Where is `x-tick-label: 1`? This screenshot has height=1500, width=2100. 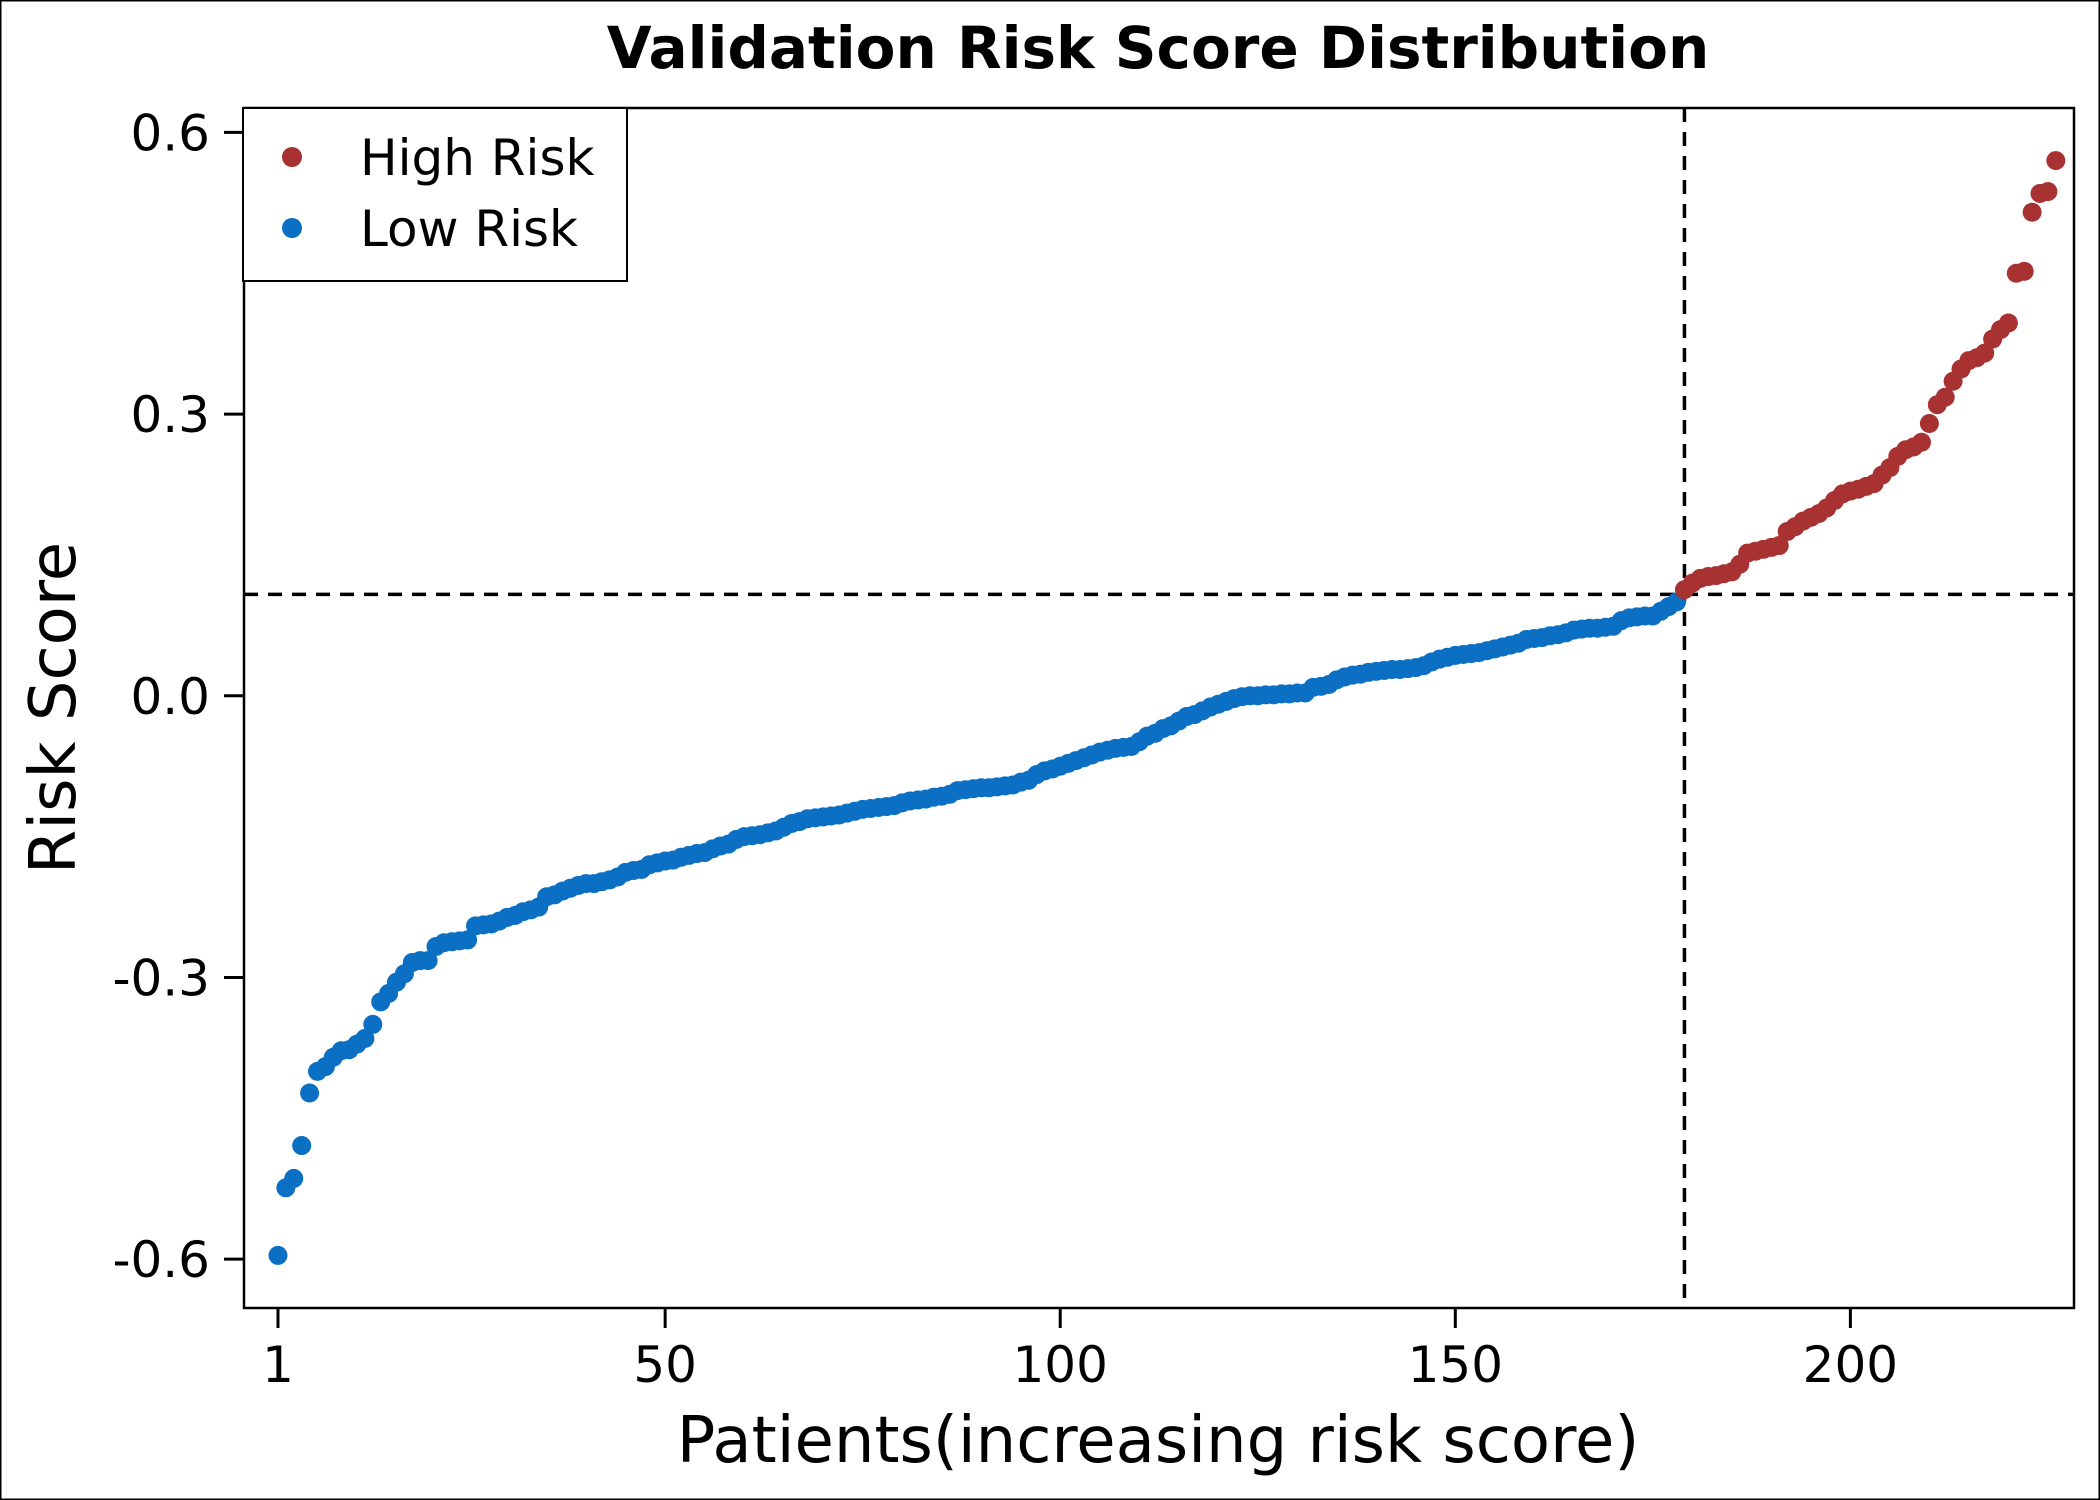 x-tick-label: 1 is located at coordinates (278, 1365).